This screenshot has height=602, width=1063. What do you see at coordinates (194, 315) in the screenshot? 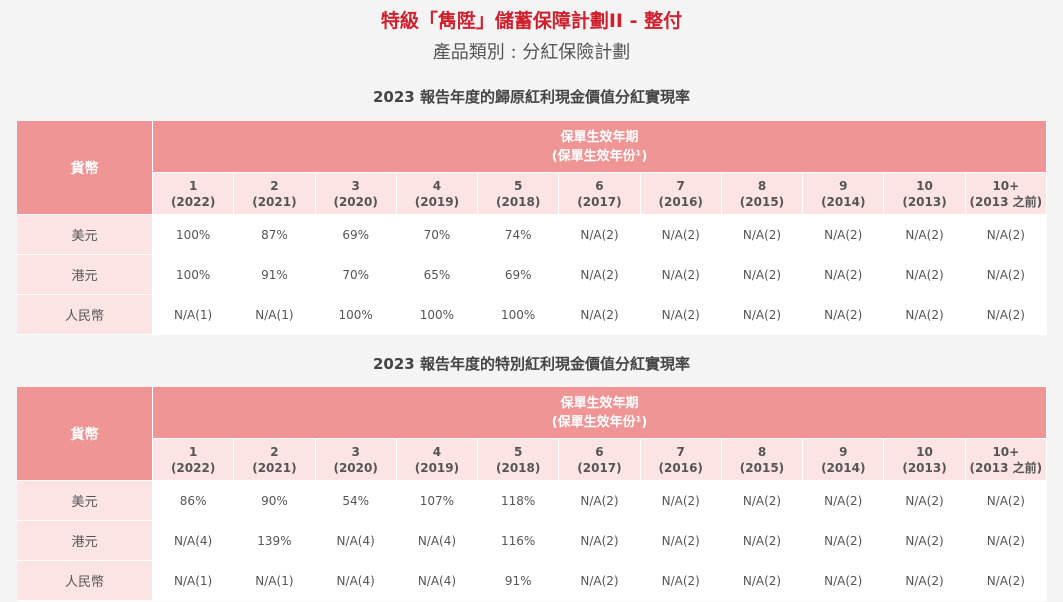
I see `rate-cell: N/A(1)` at bounding box center [194, 315].